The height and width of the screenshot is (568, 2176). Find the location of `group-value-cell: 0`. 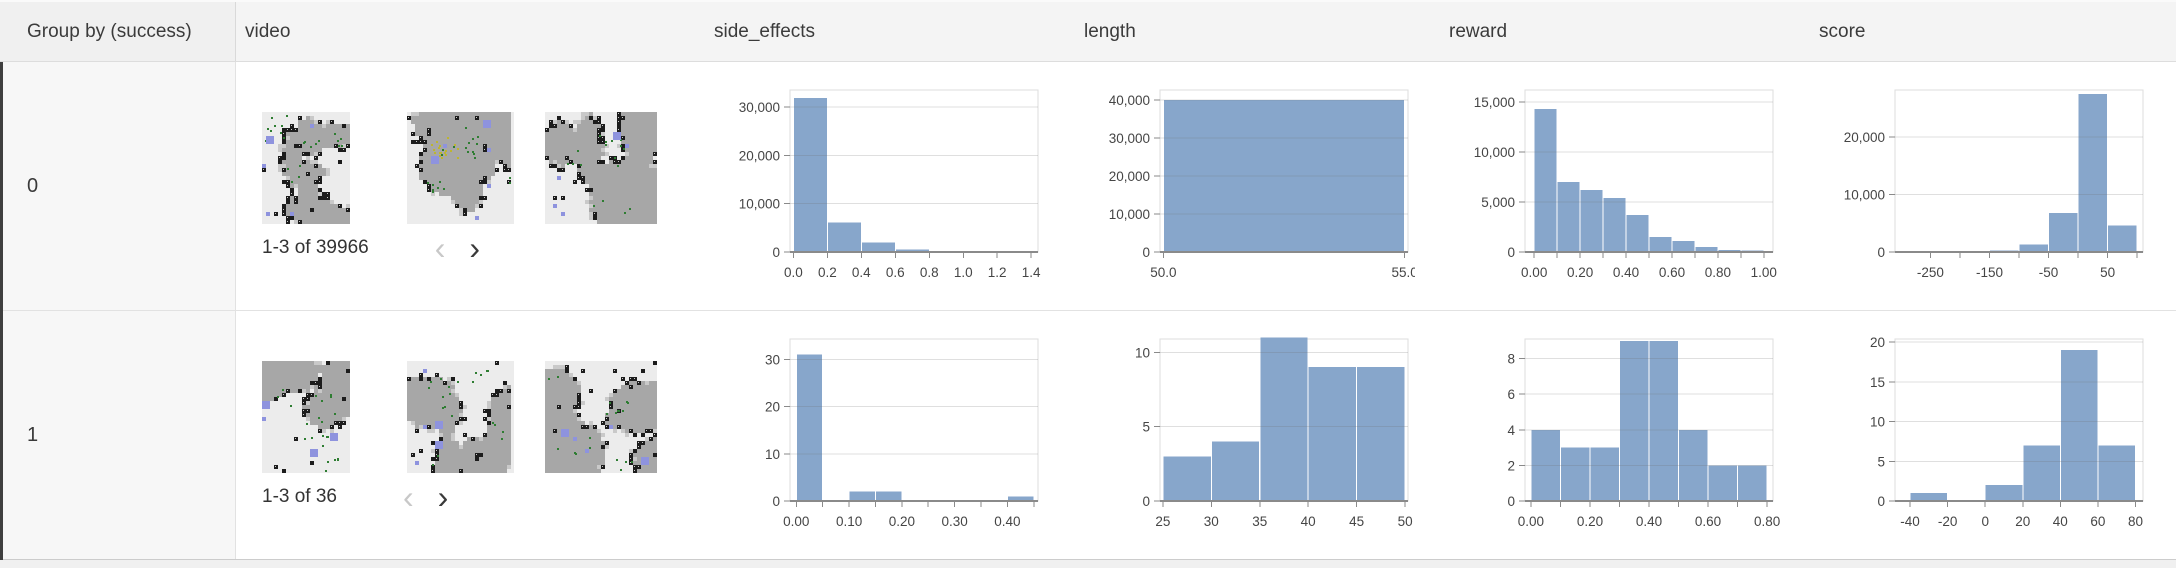

group-value-cell: 0 is located at coordinates (118, 186).